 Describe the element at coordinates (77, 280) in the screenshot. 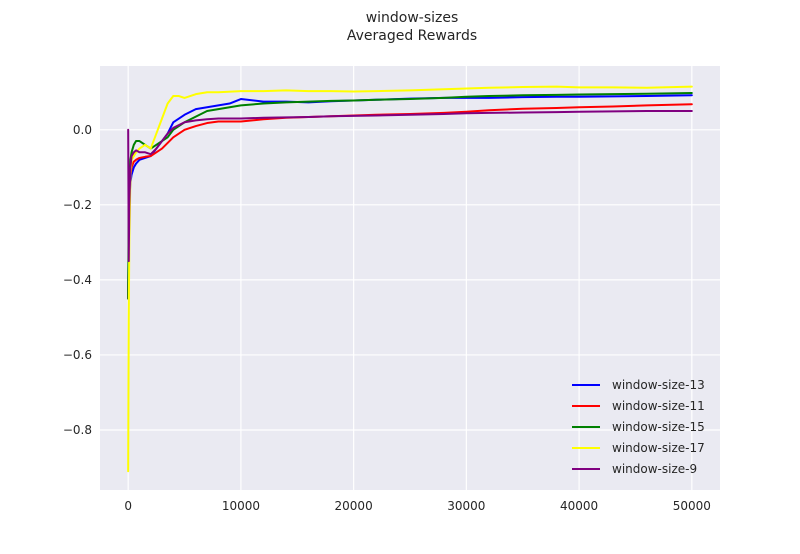

I see `y-tick-label: −0.4` at that location.